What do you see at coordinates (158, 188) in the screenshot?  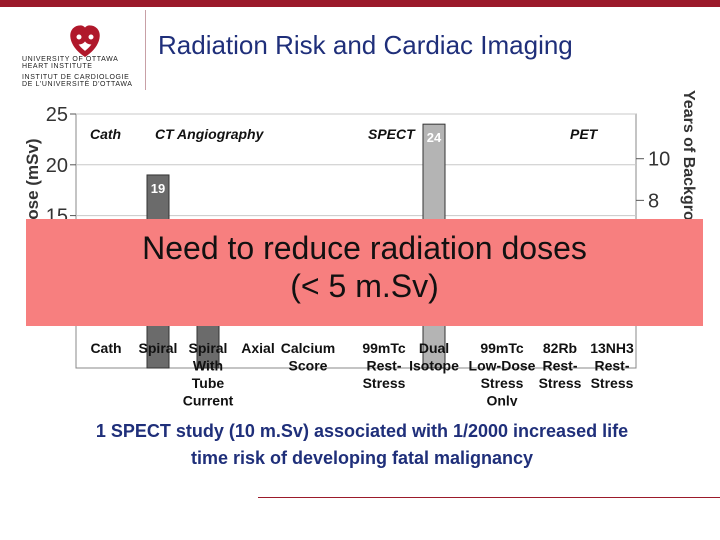 I see `bar-value-label: 19` at bounding box center [158, 188].